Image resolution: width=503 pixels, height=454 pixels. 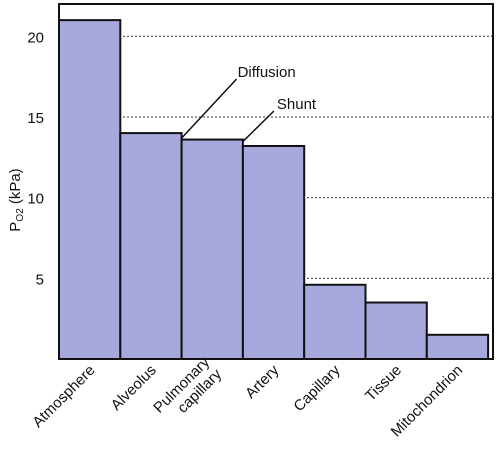 What do you see at coordinates (35, 37) in the screenshot?
I see `y-tick-label: 20` at bounding box center [35, 37].